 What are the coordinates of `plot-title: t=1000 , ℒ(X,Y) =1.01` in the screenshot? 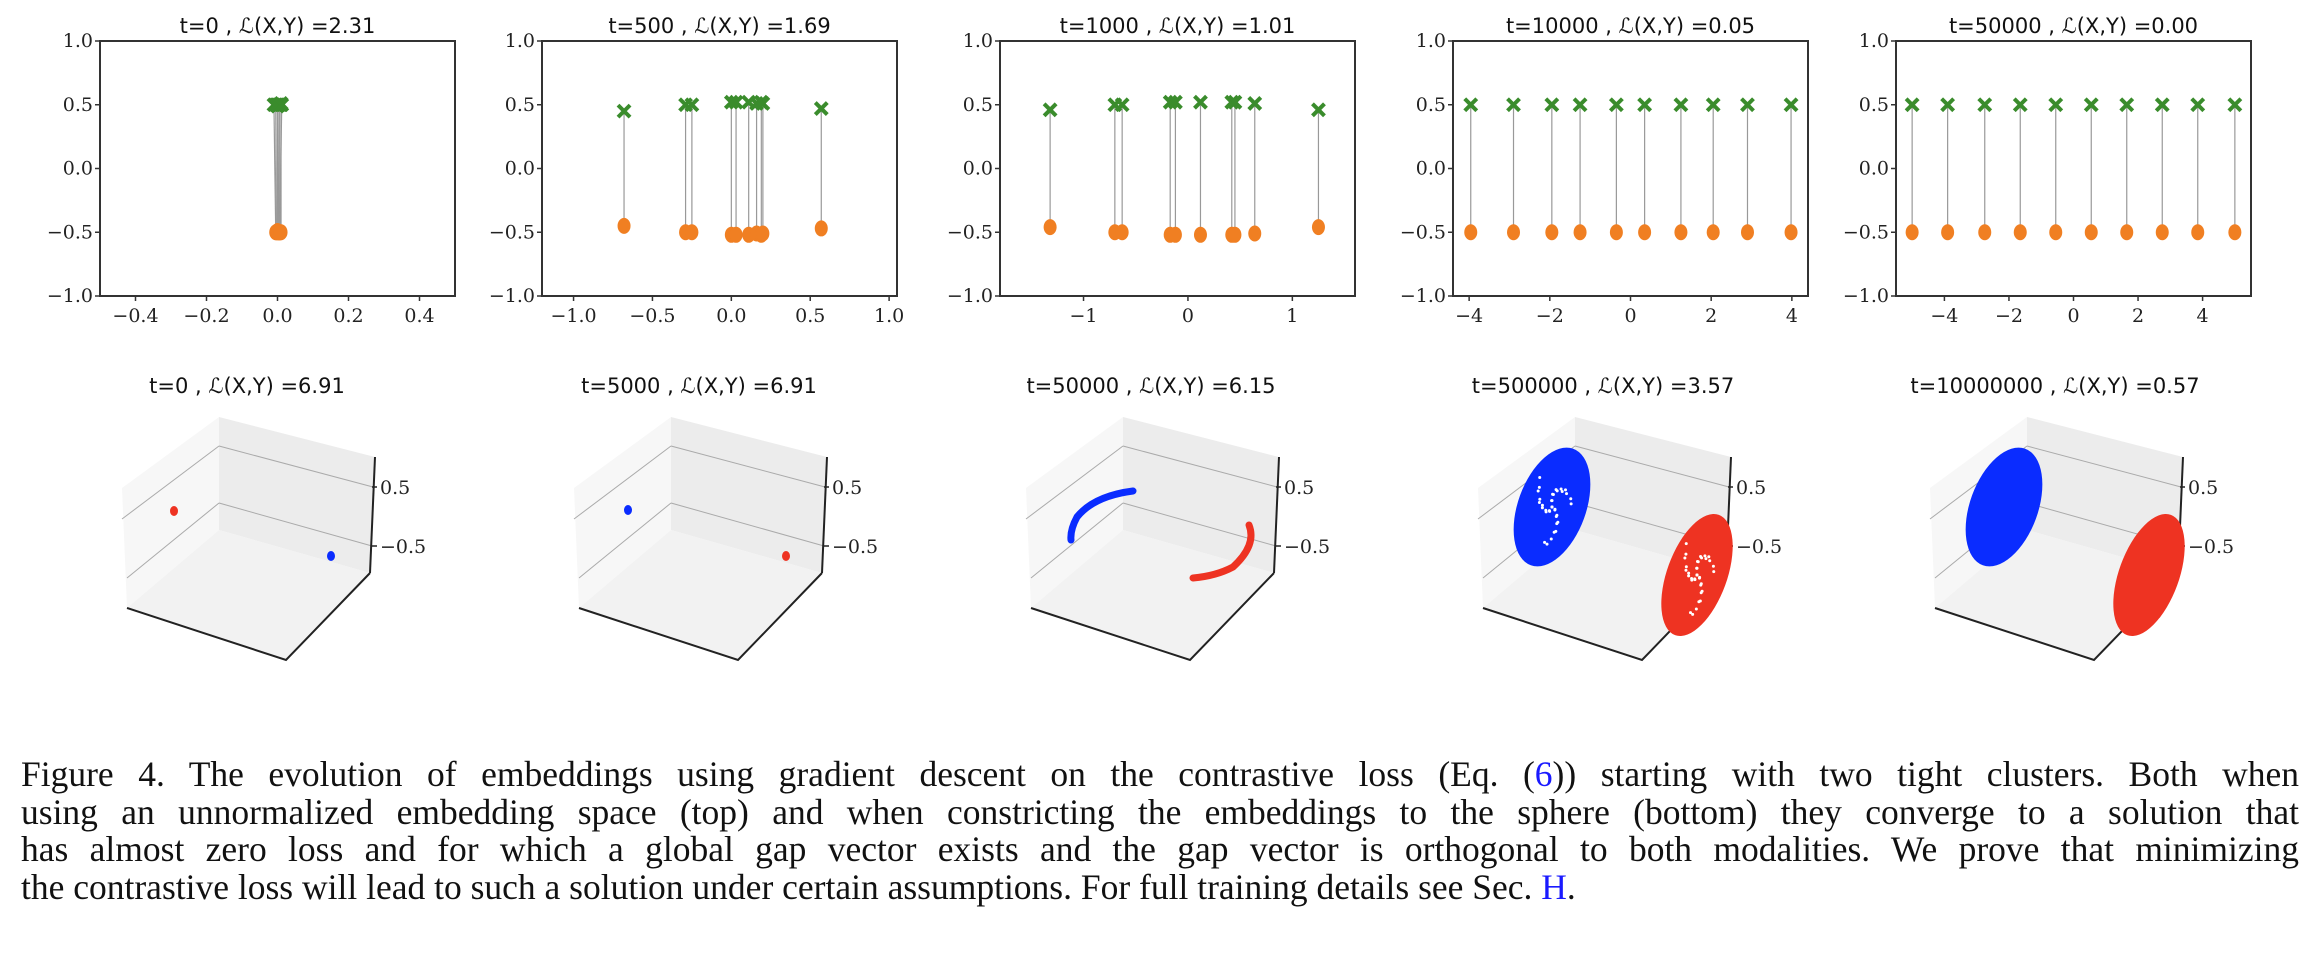 It's located at (1178, 26).